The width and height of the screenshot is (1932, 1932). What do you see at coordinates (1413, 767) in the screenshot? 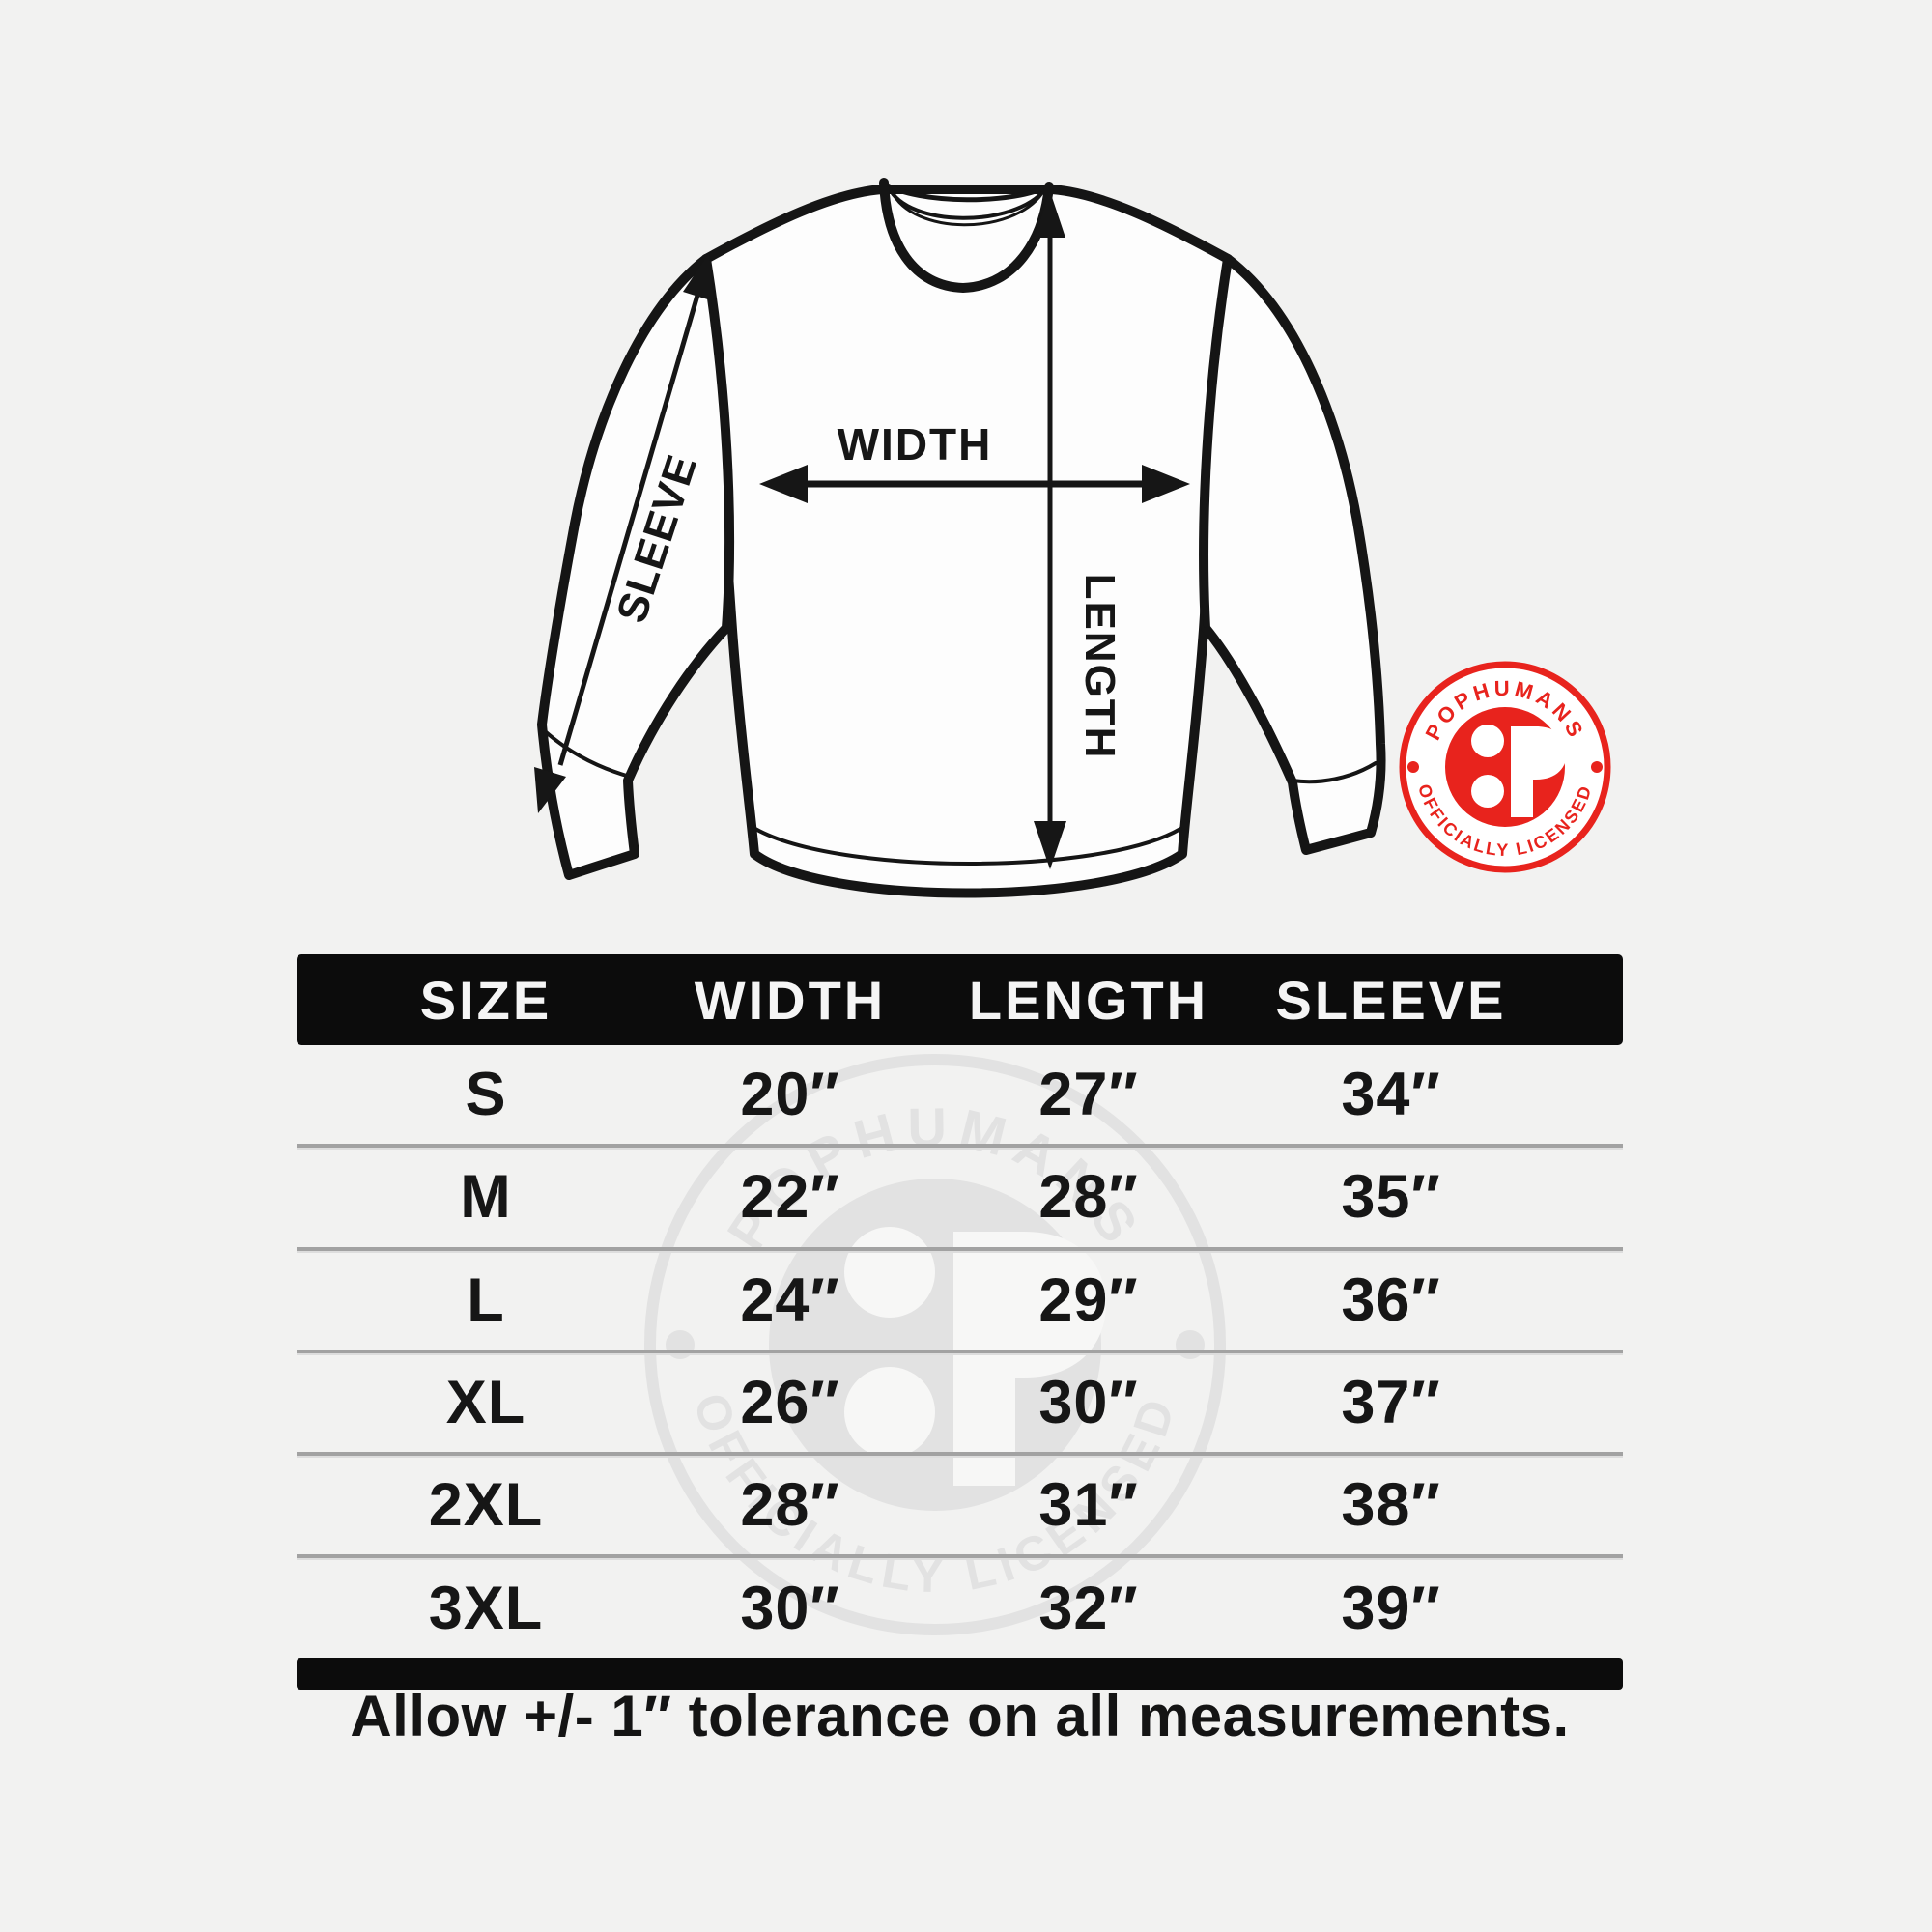
I see `badge-left-dot` at bounding box center [1413, 767].